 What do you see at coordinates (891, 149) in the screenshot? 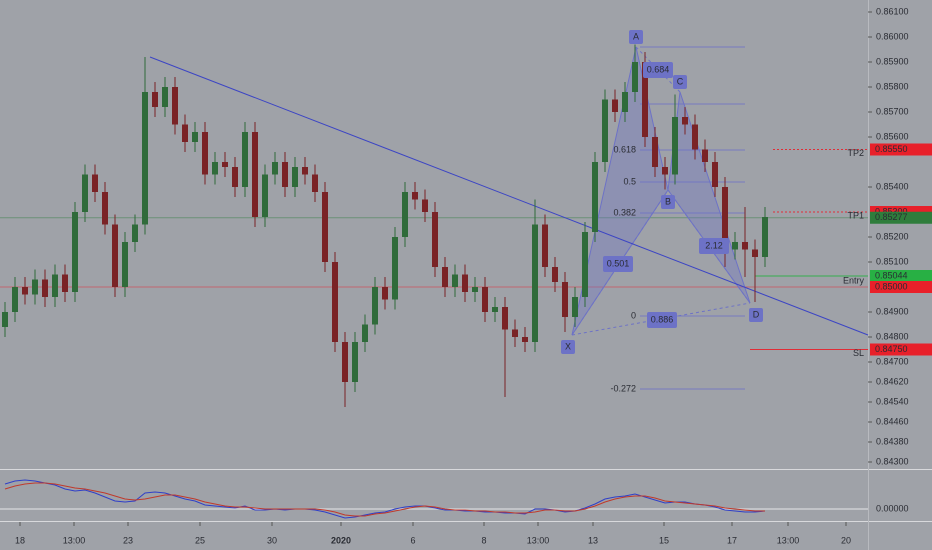
I see `price-tag-label: 0.85550` at bounding box center [891, 149].